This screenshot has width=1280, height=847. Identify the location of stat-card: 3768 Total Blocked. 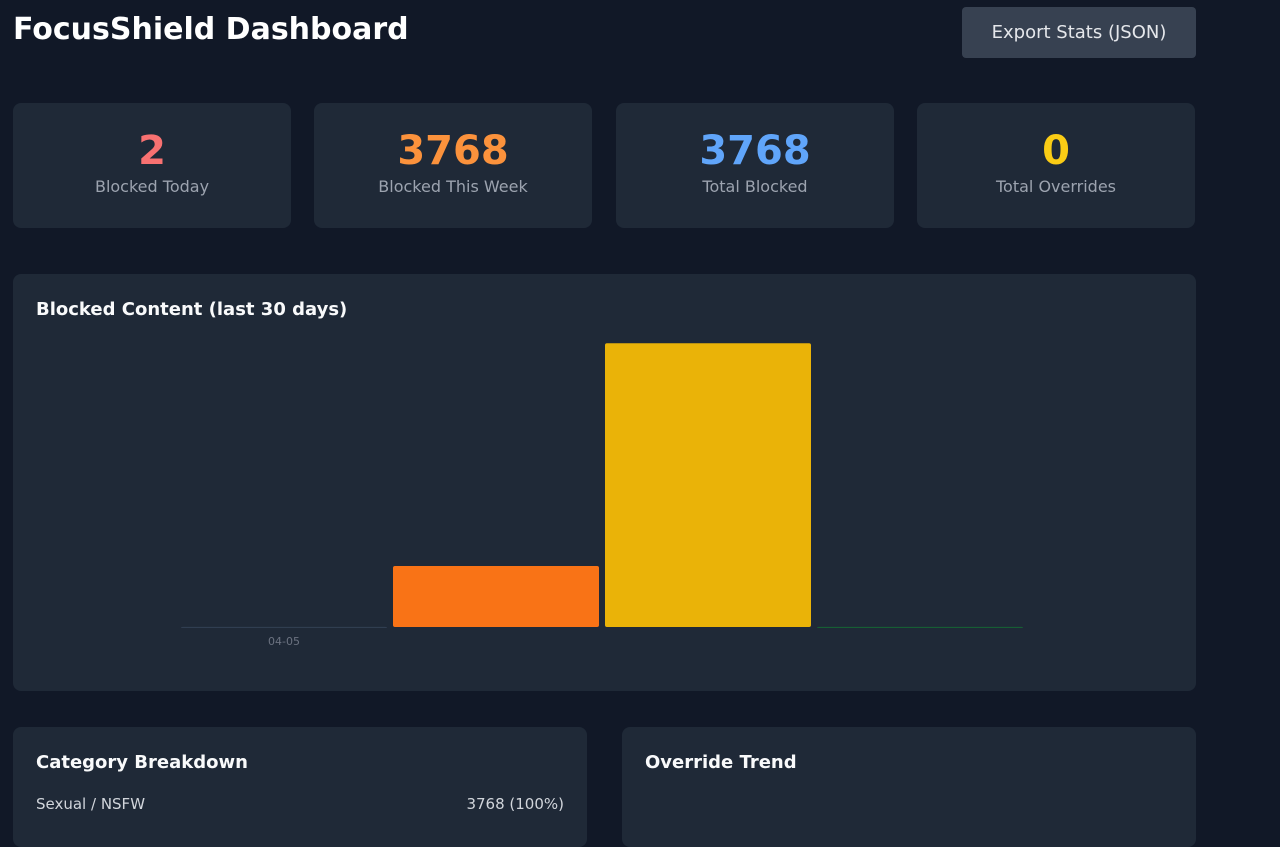
(755, 165).